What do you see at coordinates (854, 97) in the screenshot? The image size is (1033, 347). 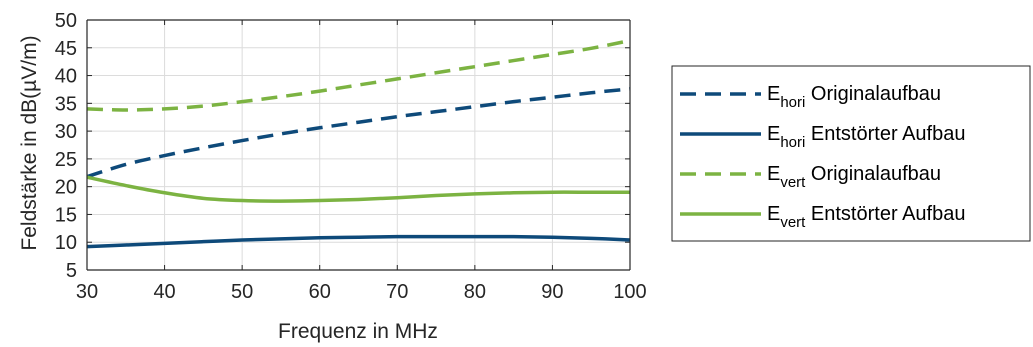 I see `legend-entry: Ehori Originalaufbau` at bounding box center [854, 97].